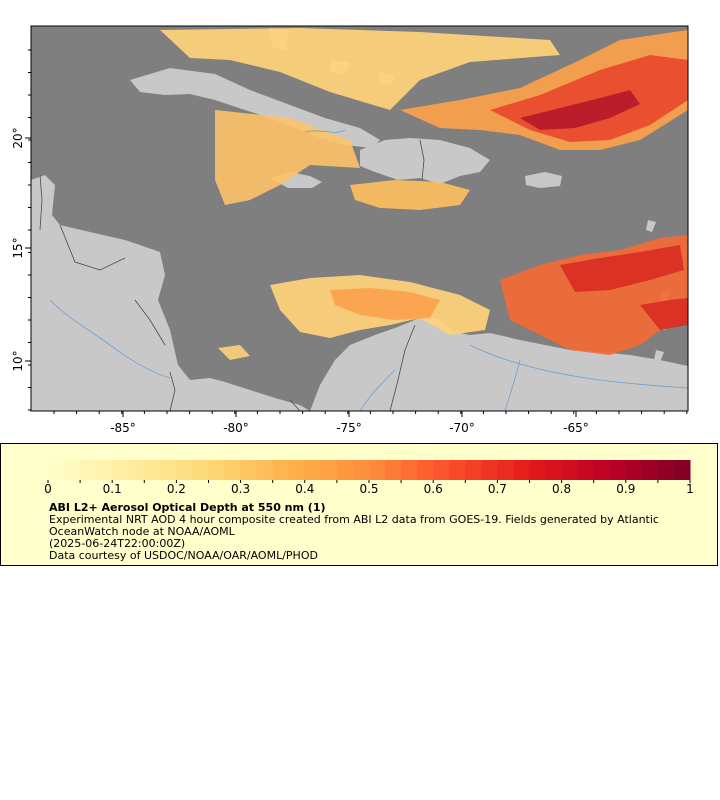 This screenshot has height=800, width=720. I want to click on longitude-label: -85°, so click(123, 428).